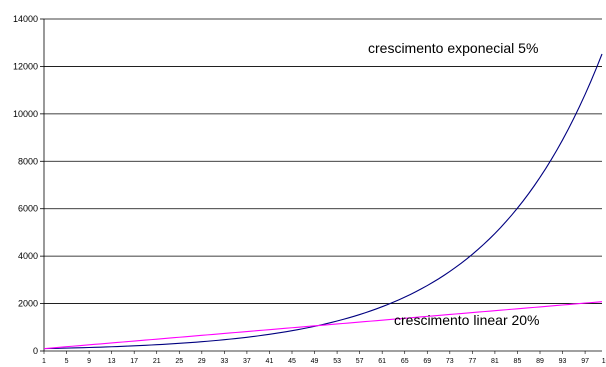  I want to click on x-tick-label: 77, so click(472, 361).